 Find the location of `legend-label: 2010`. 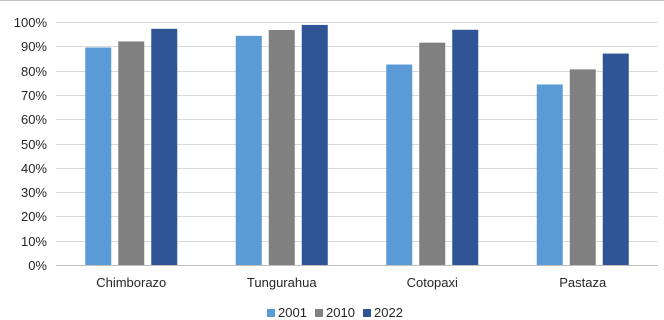

legend-label: 2010 is located at coordinates (340, 312).